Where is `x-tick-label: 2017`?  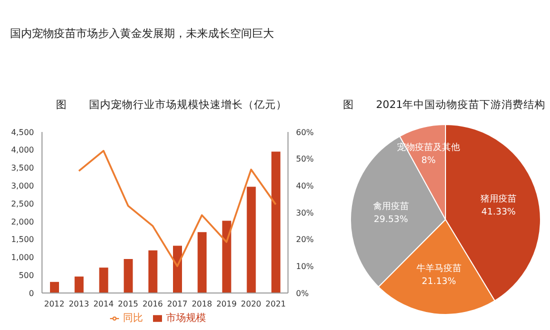
x-tick-label: 2017 is located at coordinates (177, 304).